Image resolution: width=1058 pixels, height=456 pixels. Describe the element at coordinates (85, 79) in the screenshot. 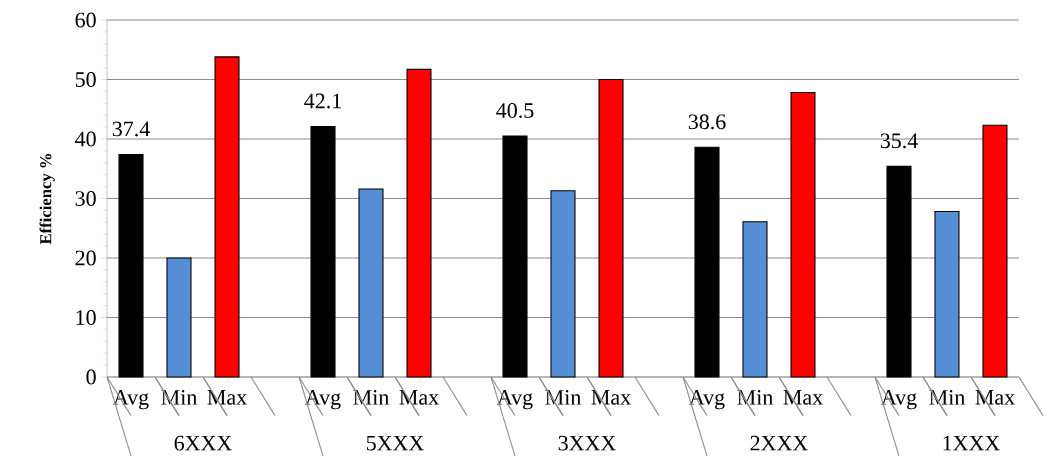

I see `y-tick-label: 50` at that location.